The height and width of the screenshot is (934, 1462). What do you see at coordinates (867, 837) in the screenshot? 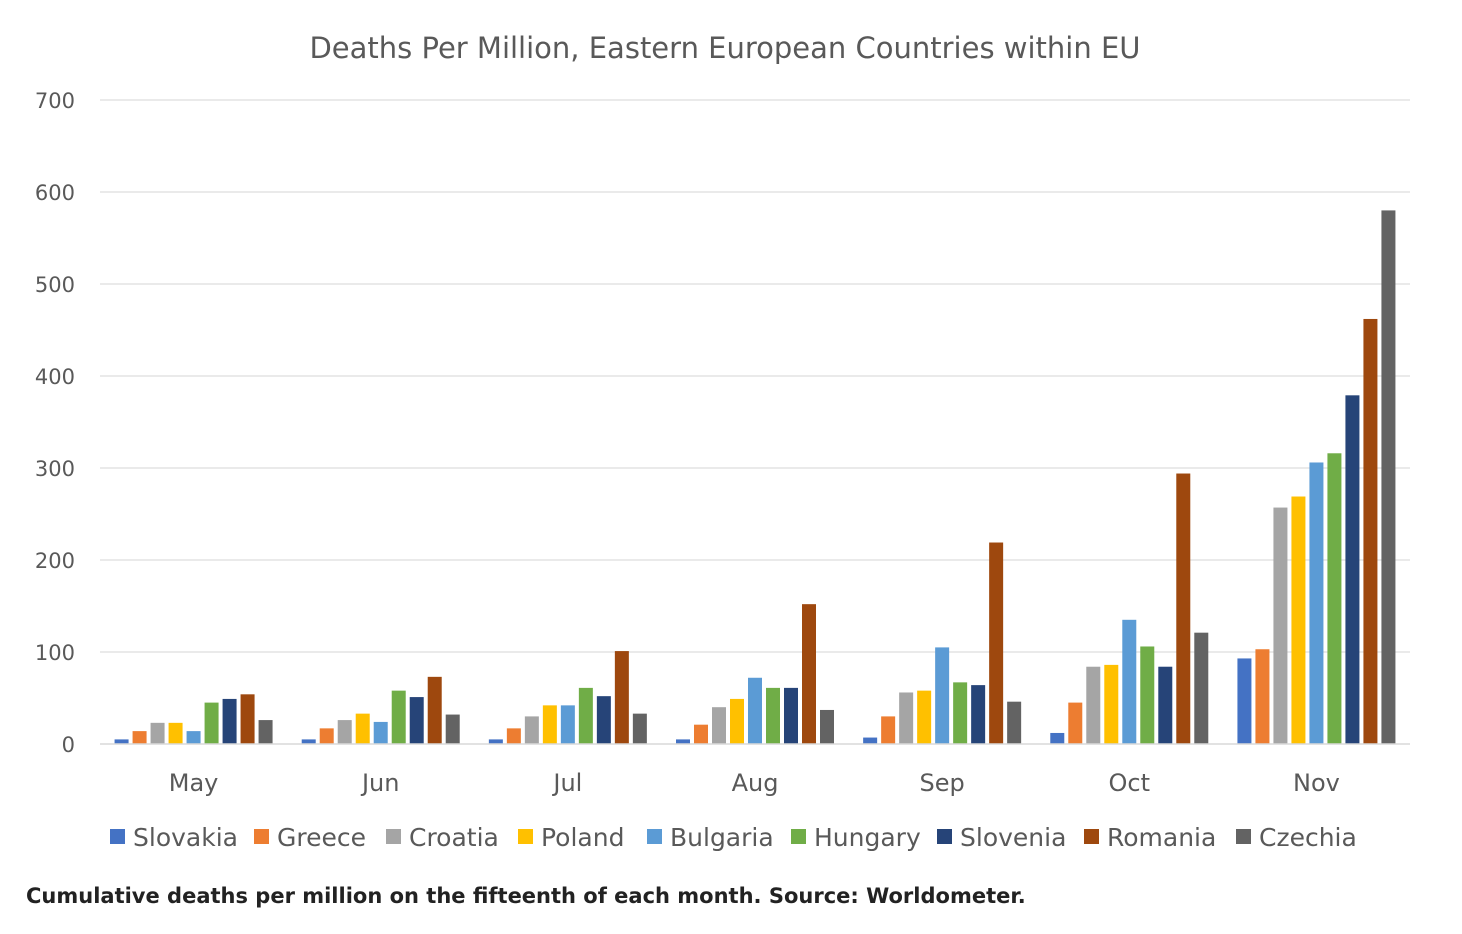
I see `legend-label-hungary: Hungary` at bounding box center [867, 837].